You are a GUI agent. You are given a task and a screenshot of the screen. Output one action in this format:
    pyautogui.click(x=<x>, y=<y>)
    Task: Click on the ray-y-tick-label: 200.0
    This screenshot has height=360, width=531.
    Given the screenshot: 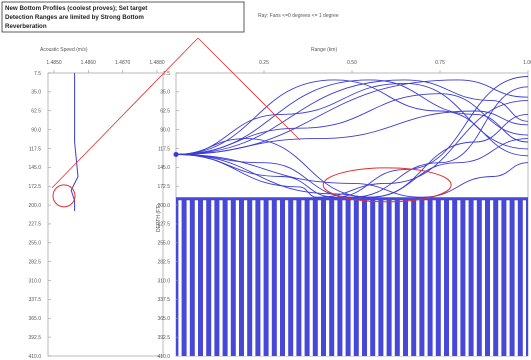 What is the action you would take?
    pyautogui.click(x=163, y=206)
    